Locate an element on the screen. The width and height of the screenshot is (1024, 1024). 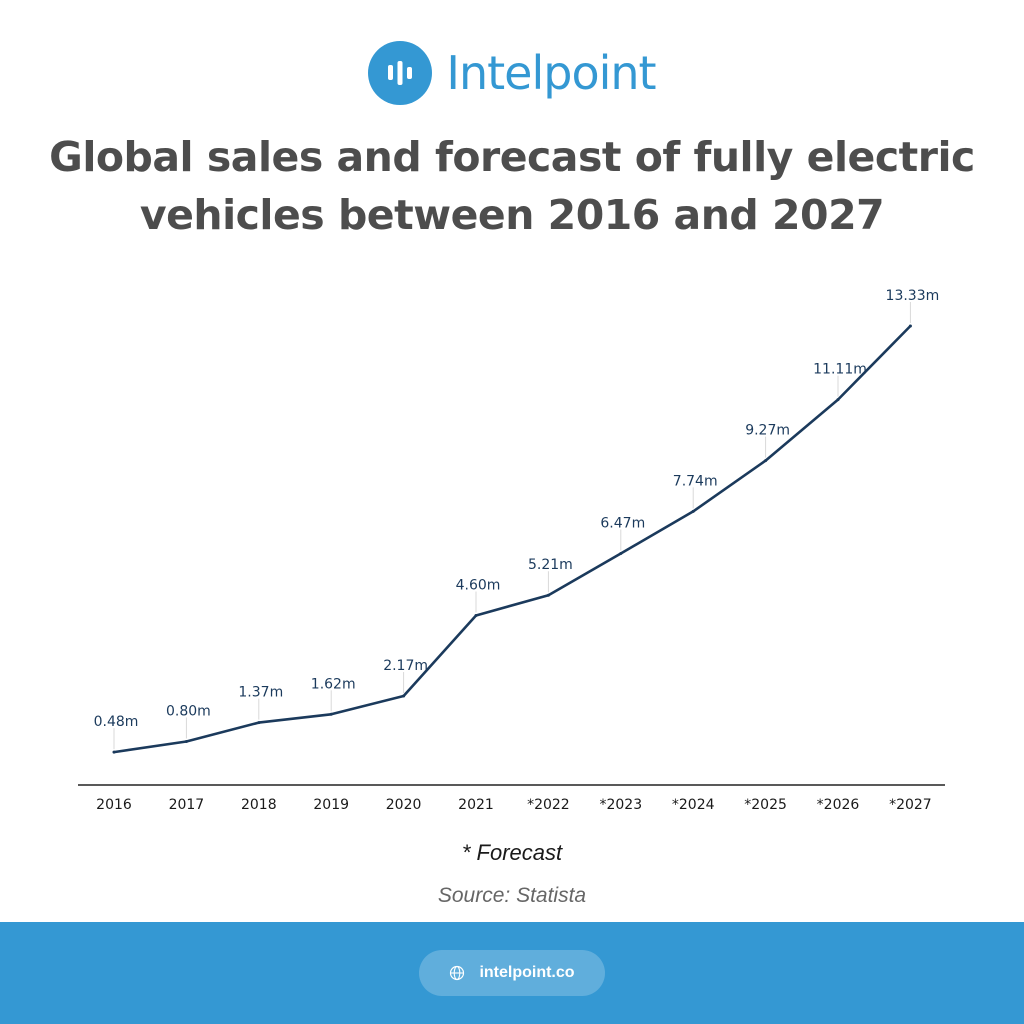
data-label: 2.17m is located at coordinates (405, 666).